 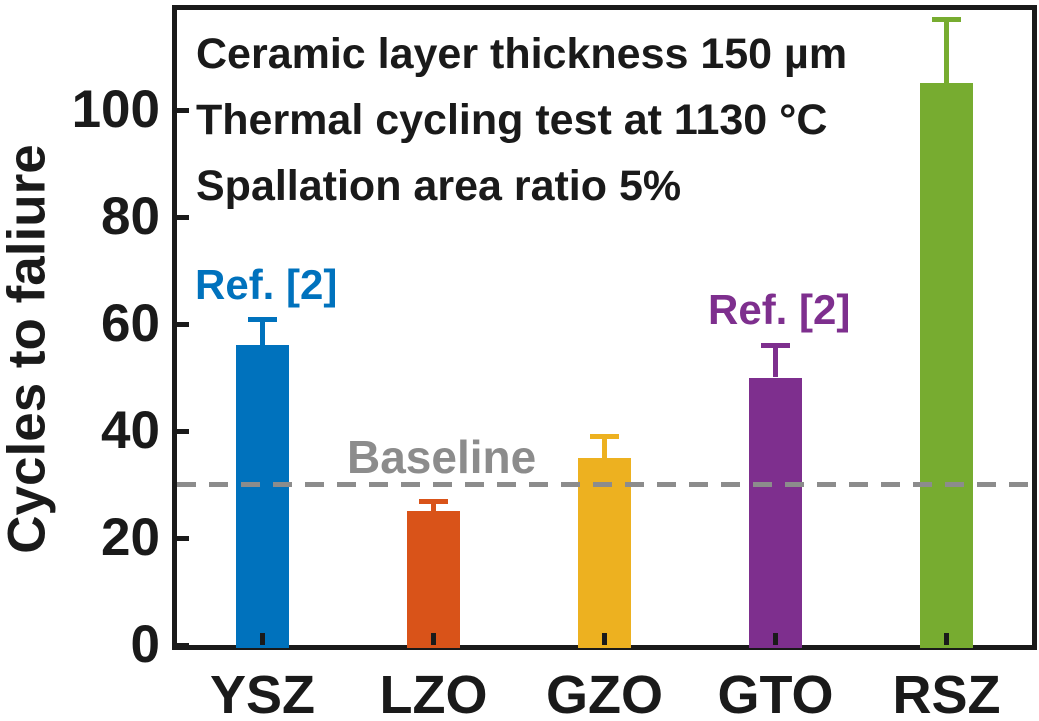 I want to click on error-bar-cap-gto, so click(x=775, y=346).